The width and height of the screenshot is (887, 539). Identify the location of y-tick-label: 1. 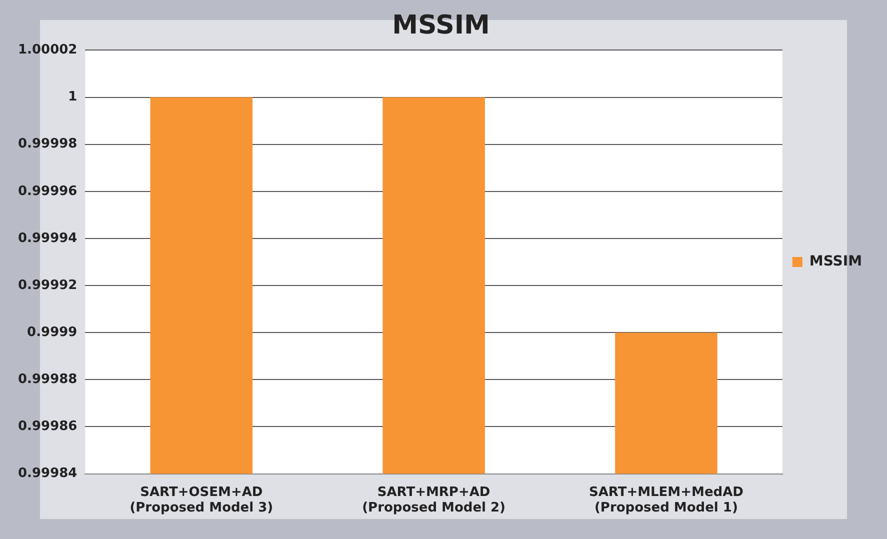
(73, 97).